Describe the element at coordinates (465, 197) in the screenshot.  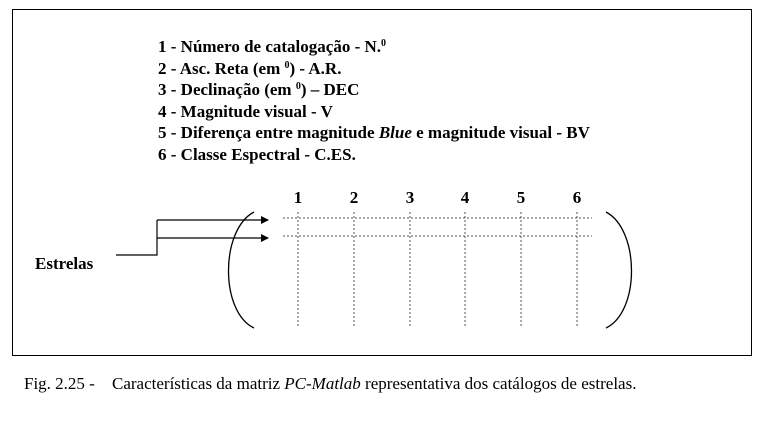
I see `column-header: 4` at that location.